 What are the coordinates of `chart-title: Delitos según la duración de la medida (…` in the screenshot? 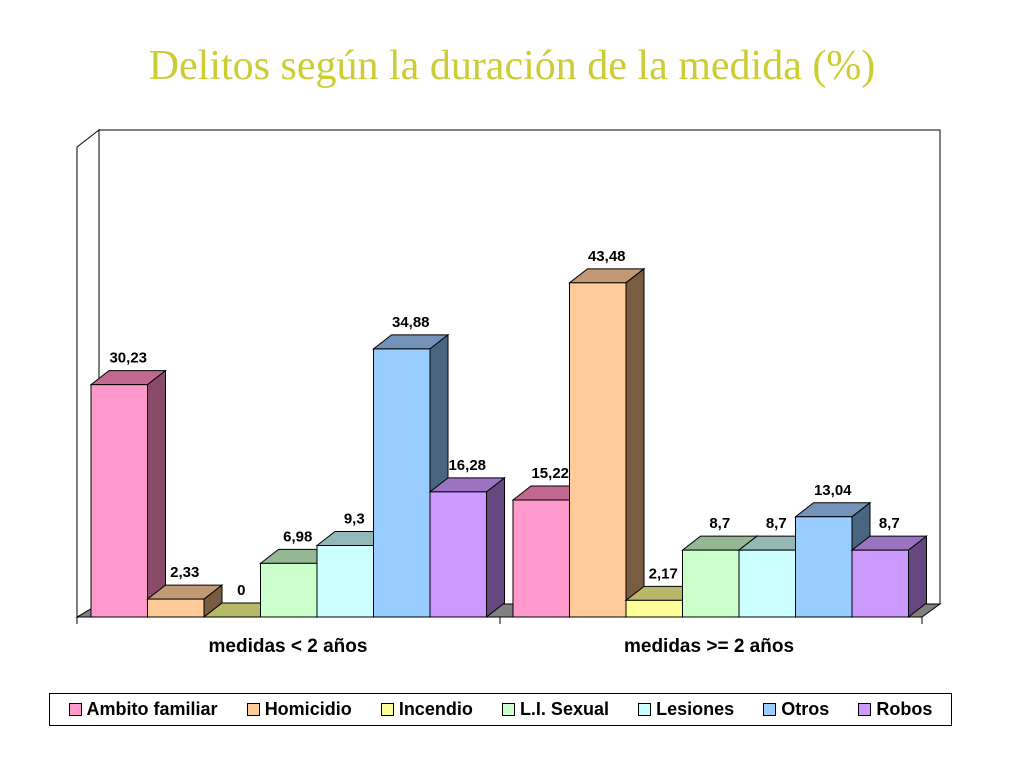 It's located at (512, 66).